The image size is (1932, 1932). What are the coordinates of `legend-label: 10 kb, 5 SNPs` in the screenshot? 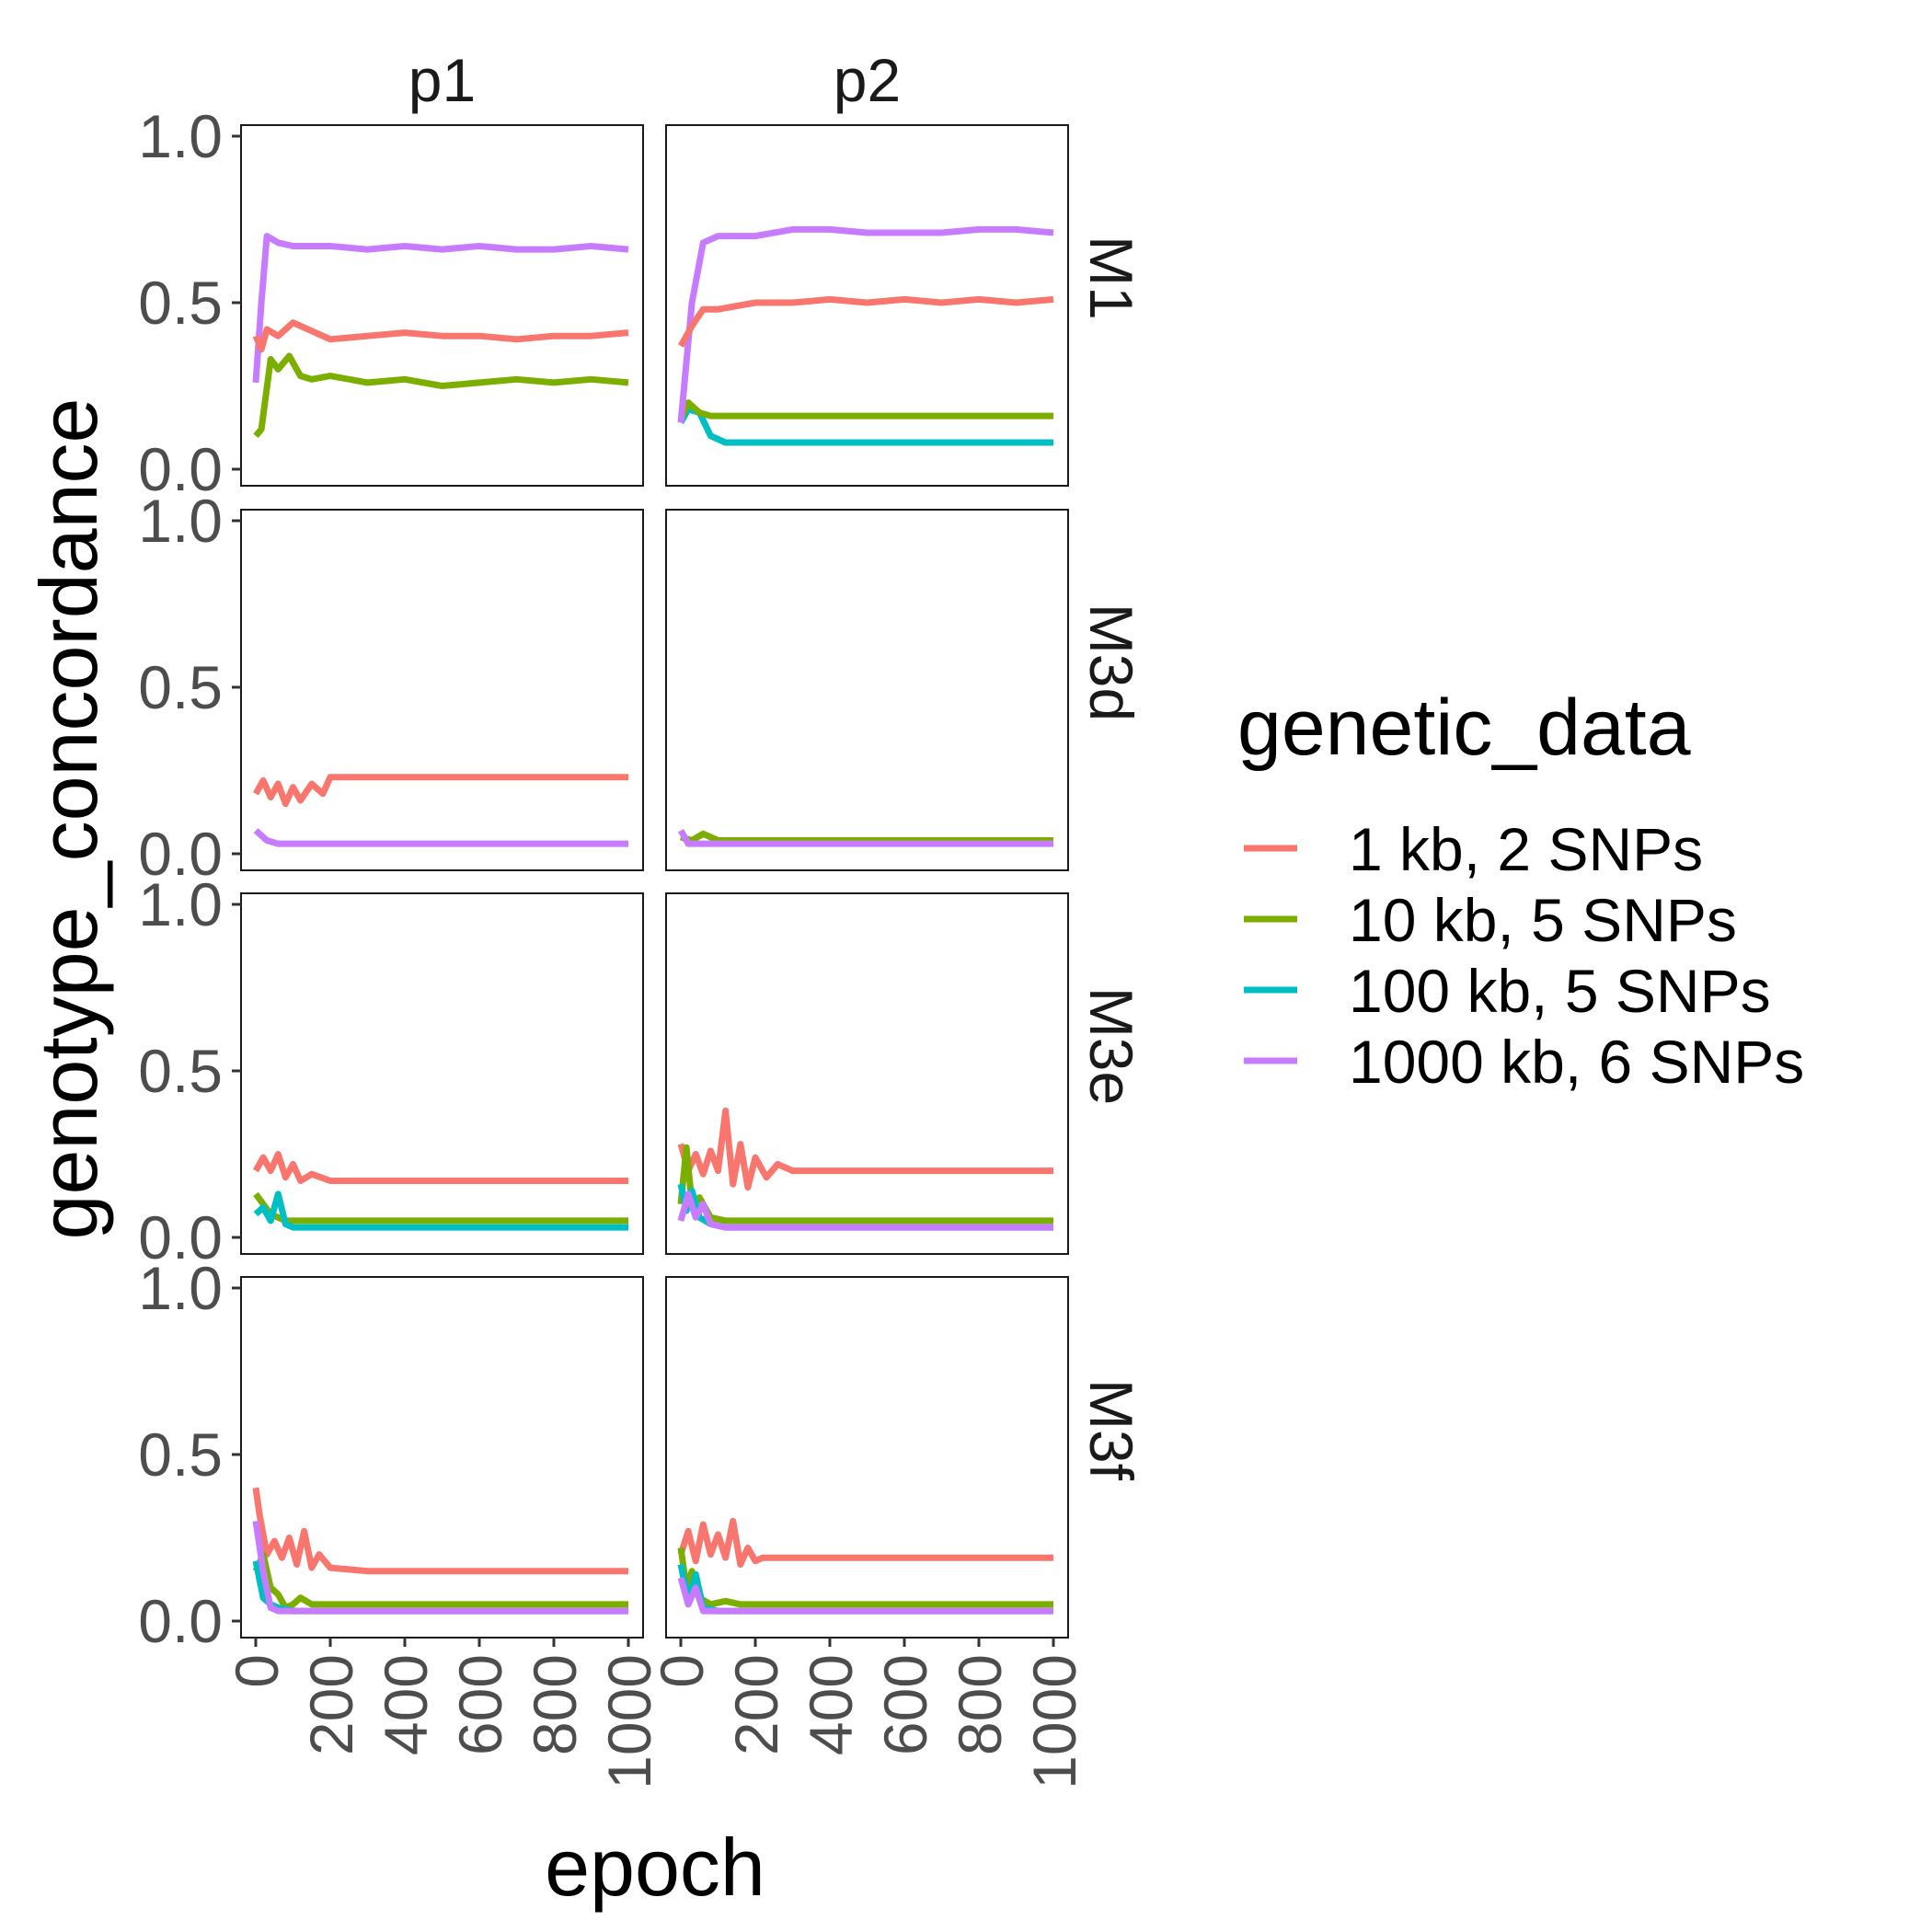 It's located at (1543, 920).